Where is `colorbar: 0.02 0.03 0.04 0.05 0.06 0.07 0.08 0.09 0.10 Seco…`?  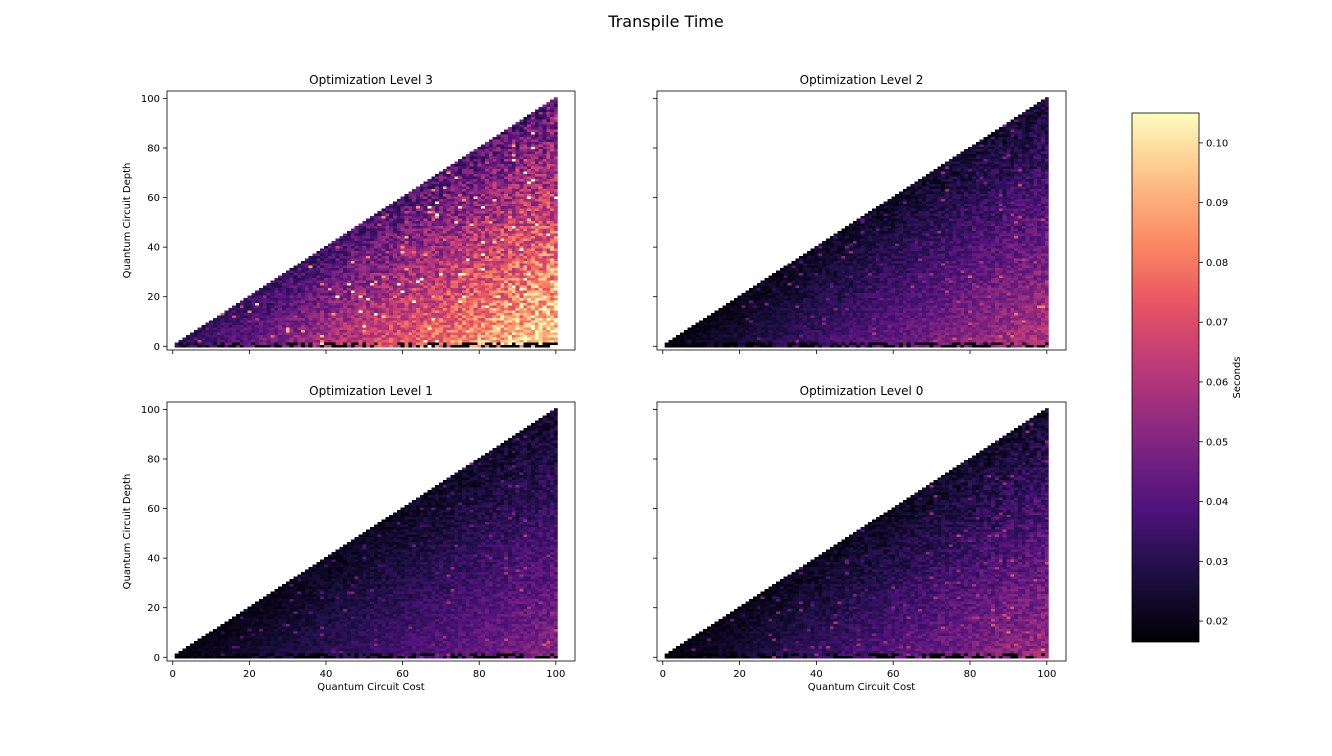
colorbar: 0.02 0.03 0.04 0.05 0.06 0.07 0.08 0.09 0.10 Seco… is located at coordinates (1187, 377).